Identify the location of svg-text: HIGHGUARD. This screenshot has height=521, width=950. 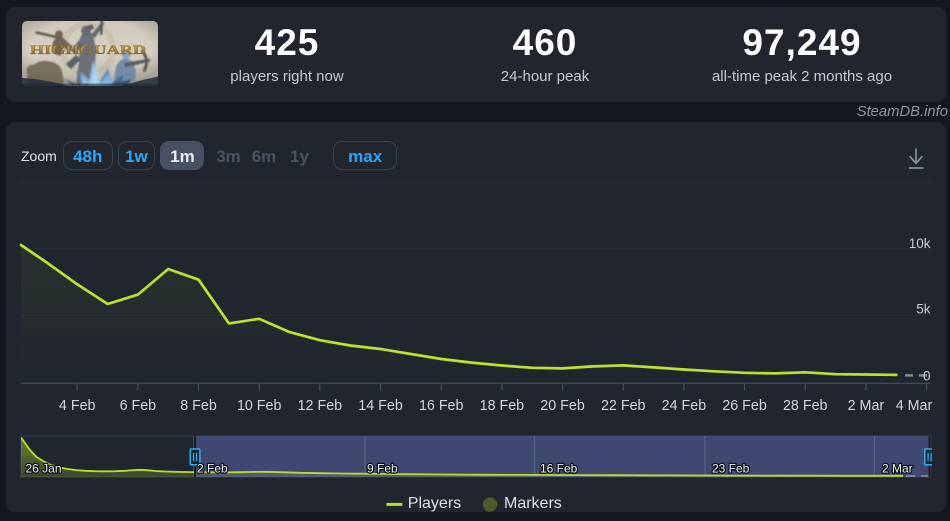
(88, 49).